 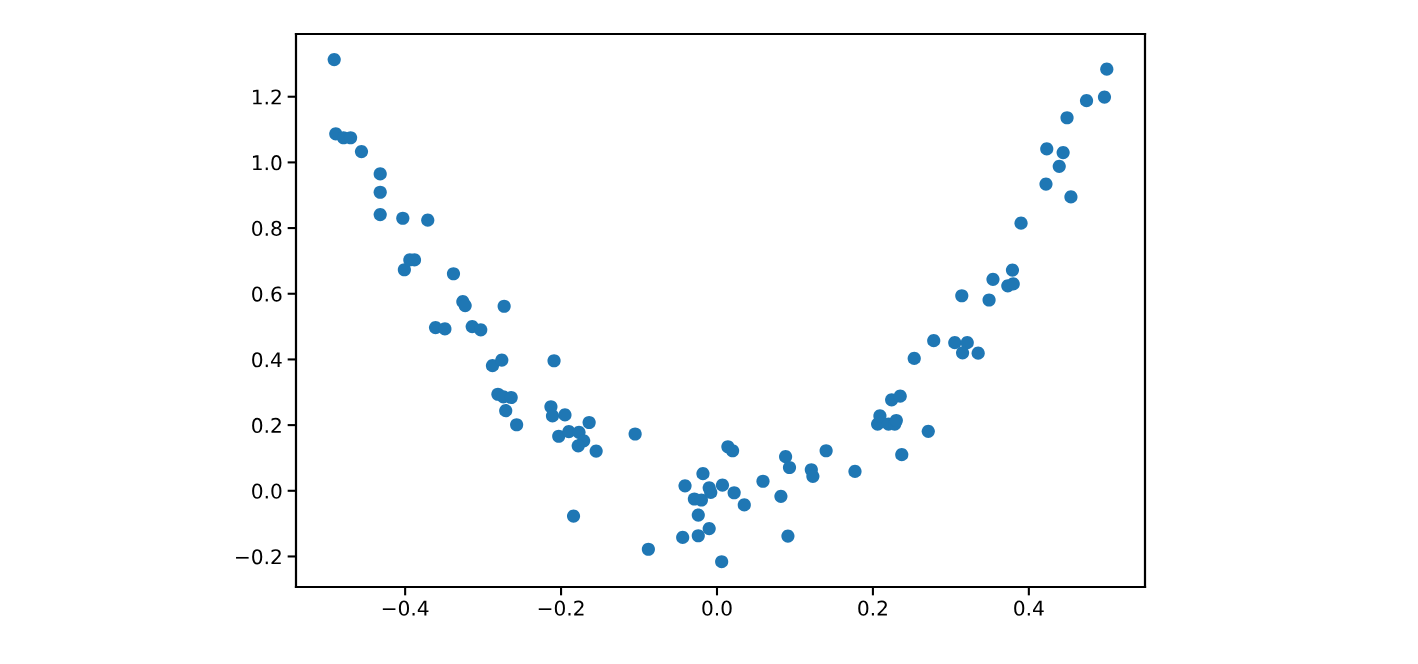 I want to click on x-tick-label: −0.2, so click(x=561, y=608).